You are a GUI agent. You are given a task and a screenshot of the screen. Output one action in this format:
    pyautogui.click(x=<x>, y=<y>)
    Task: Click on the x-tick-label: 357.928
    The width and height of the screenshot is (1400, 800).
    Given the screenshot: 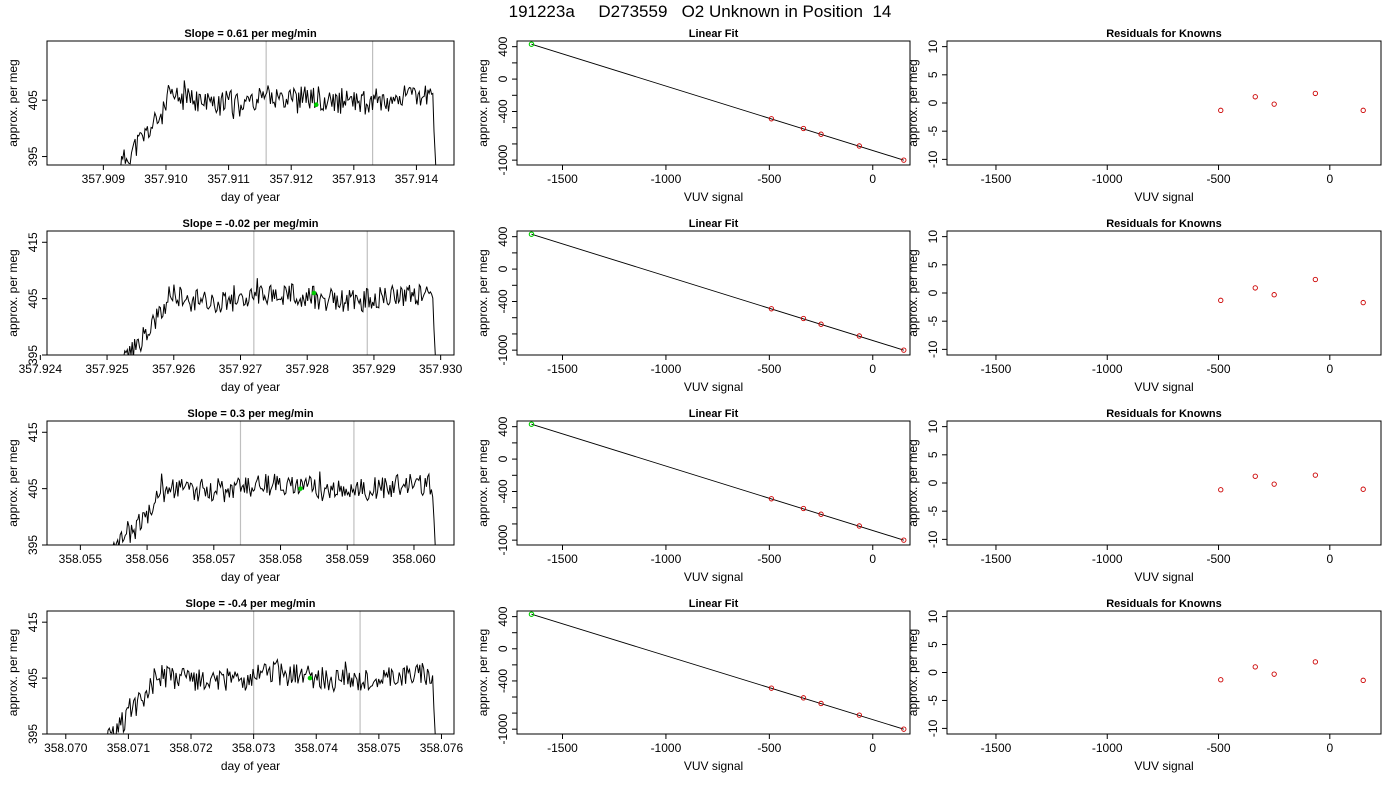 What is the action you would take?
    pyautogui.click(x=308, y=369)
    